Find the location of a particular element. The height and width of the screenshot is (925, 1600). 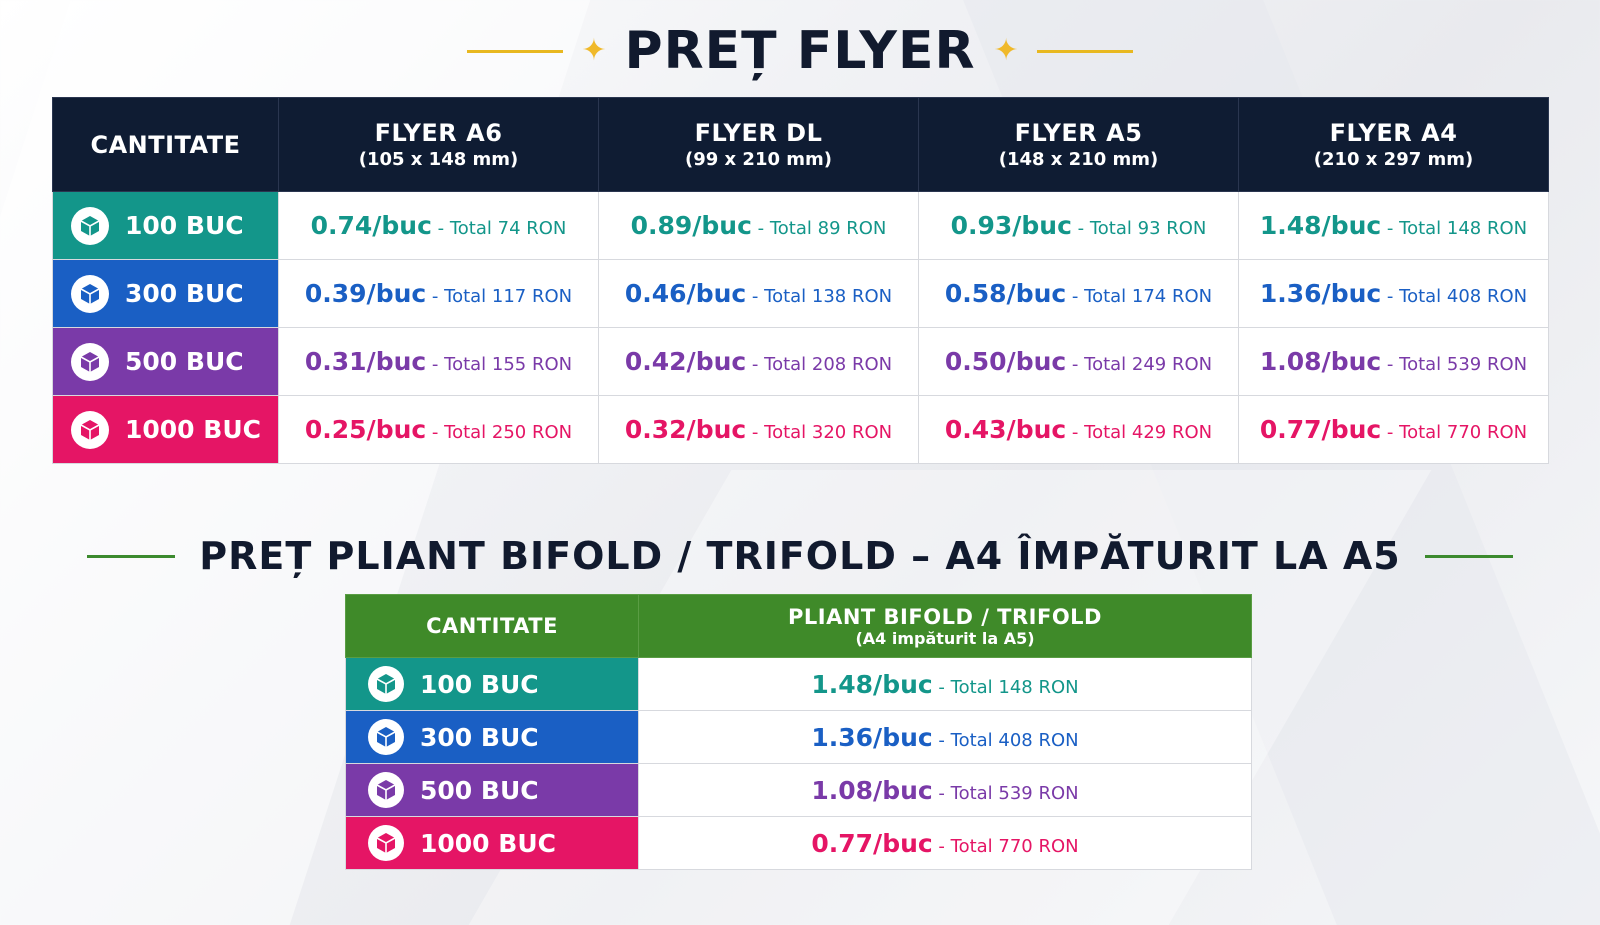

price-cell: 0.50/buc - Total 249 RON is located at coordinates (1078, 361).